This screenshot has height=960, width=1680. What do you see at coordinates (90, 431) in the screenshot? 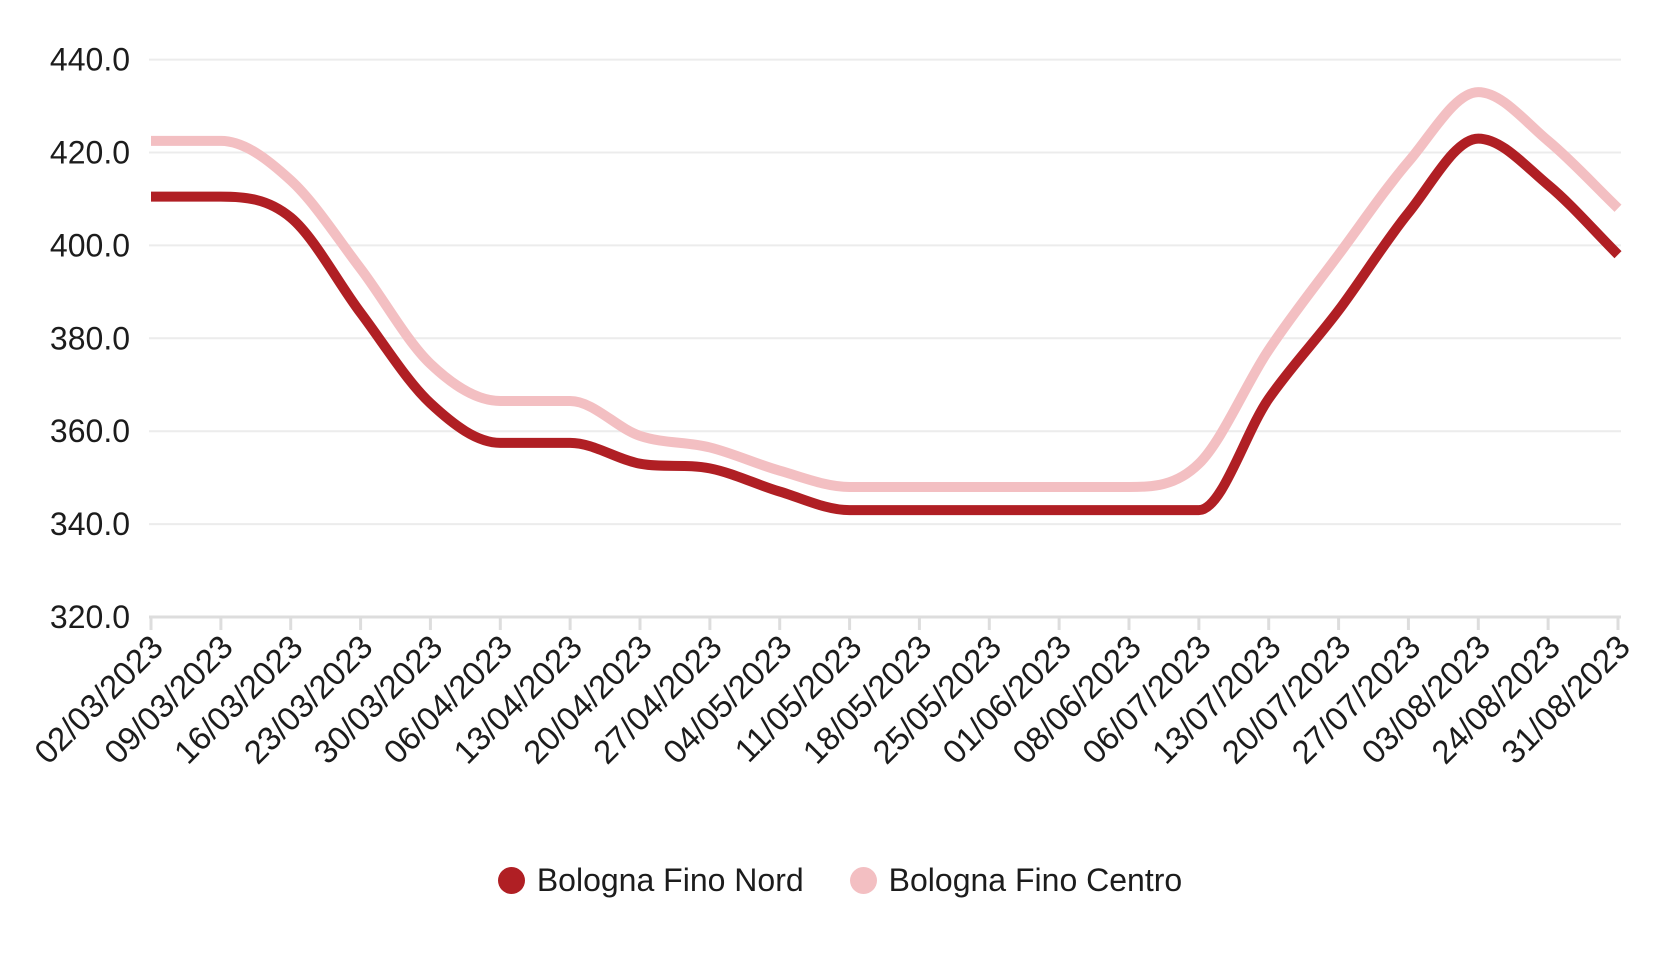
I see `y-axis-label: 360.0` at bounding box center [90, 431].